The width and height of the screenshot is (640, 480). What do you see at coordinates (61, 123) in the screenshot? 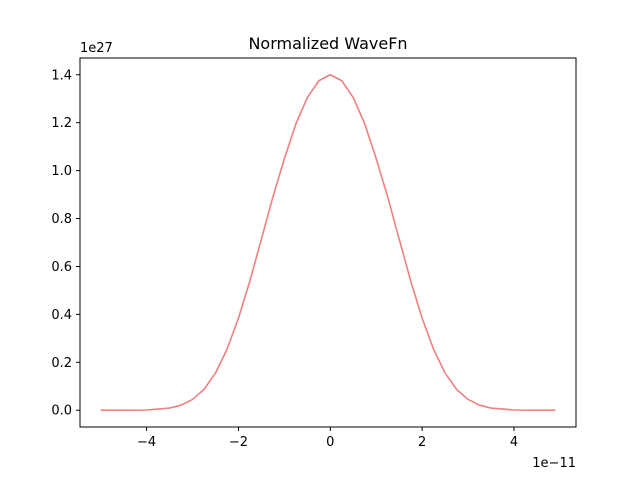
I see `y-tick-label: 1.2` at bounding box center [61, 123].